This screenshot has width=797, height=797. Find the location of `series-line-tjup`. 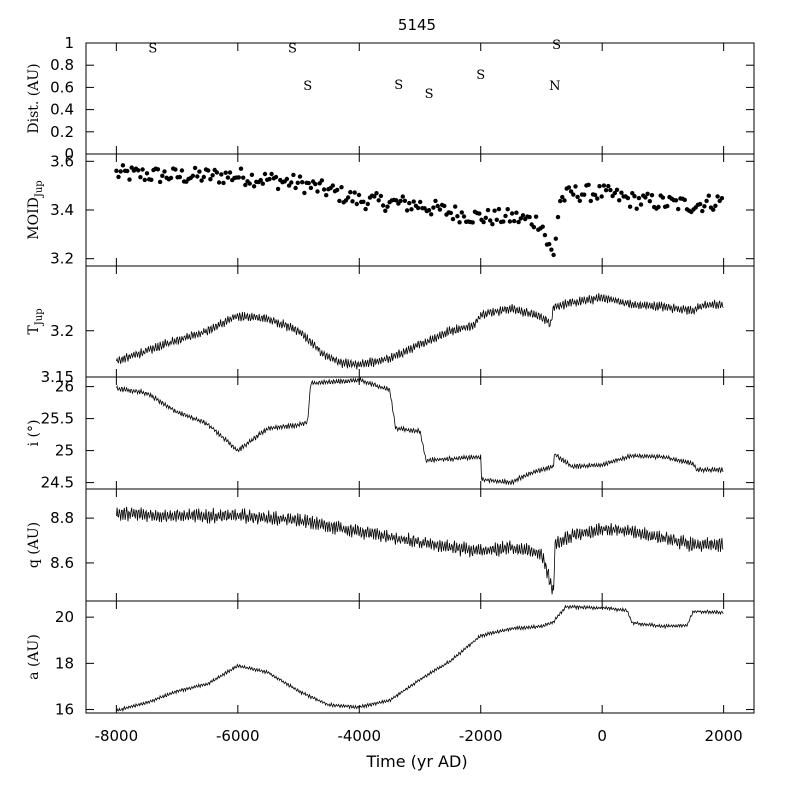

series-line-tjup is located at coordinates (420, 331).